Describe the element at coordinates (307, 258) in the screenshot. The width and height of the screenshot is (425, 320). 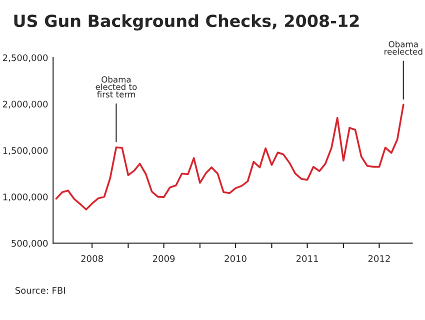
I see `x-tick-label: 2011` at that location.